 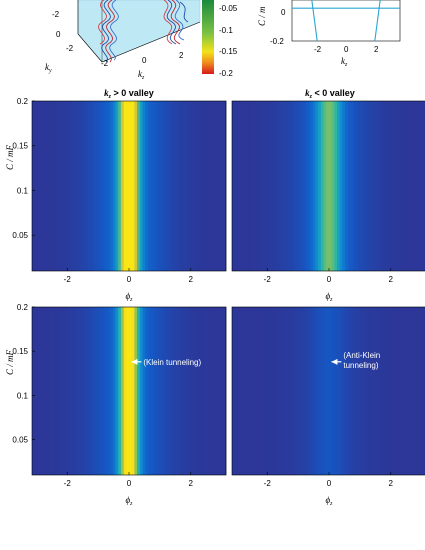 What do you see at coordinates (58, 34) in the screenshot?
I see `ky-tick-0: 0` at bounding box center [58, 34].